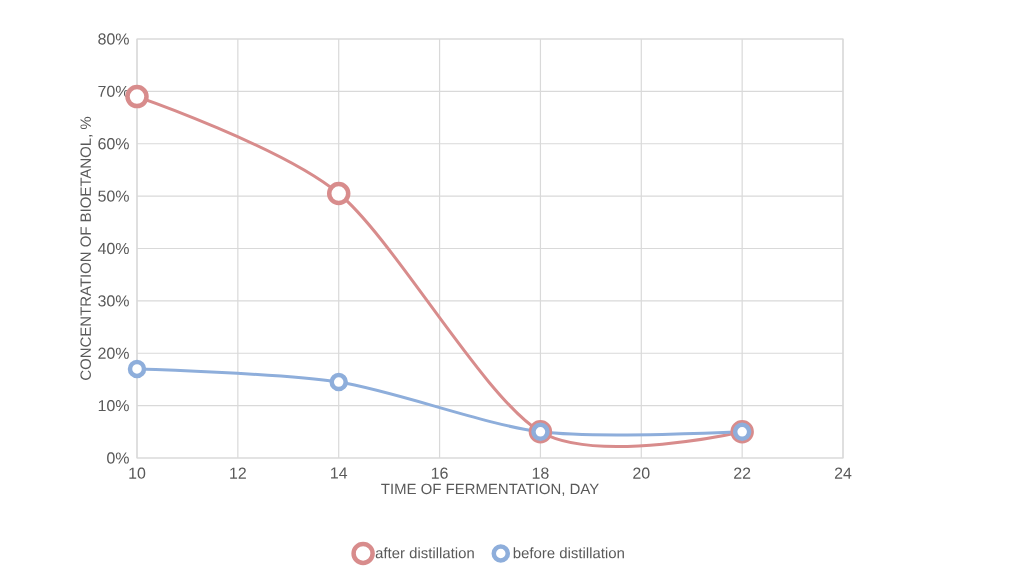  Describe the element at coordinates (339, 473) in the screenshot. I see `x-tick-label: 14` at that location.